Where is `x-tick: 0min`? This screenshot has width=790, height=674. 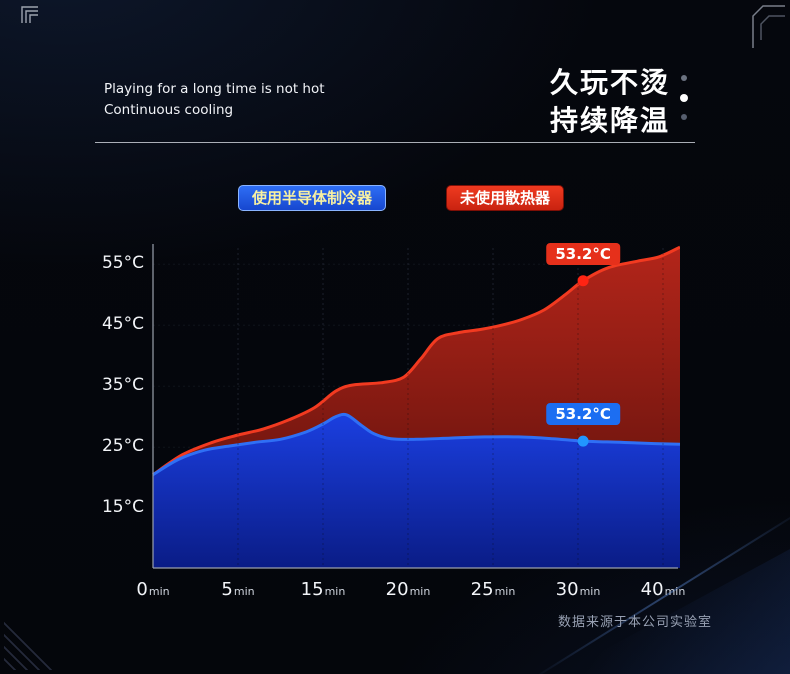
x-tick: 0min is located at coordinates (152, 589).